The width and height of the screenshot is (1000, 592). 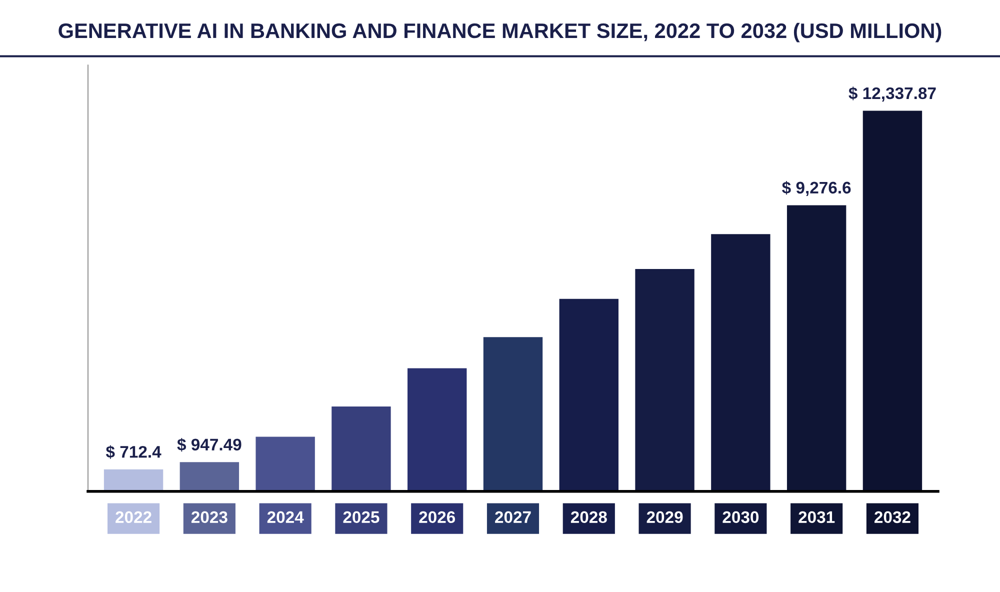 What do you see at coordinates (285, 517) in the screenshot?
I see `x-tick-label: 2024` at bounding box center [285, 517].